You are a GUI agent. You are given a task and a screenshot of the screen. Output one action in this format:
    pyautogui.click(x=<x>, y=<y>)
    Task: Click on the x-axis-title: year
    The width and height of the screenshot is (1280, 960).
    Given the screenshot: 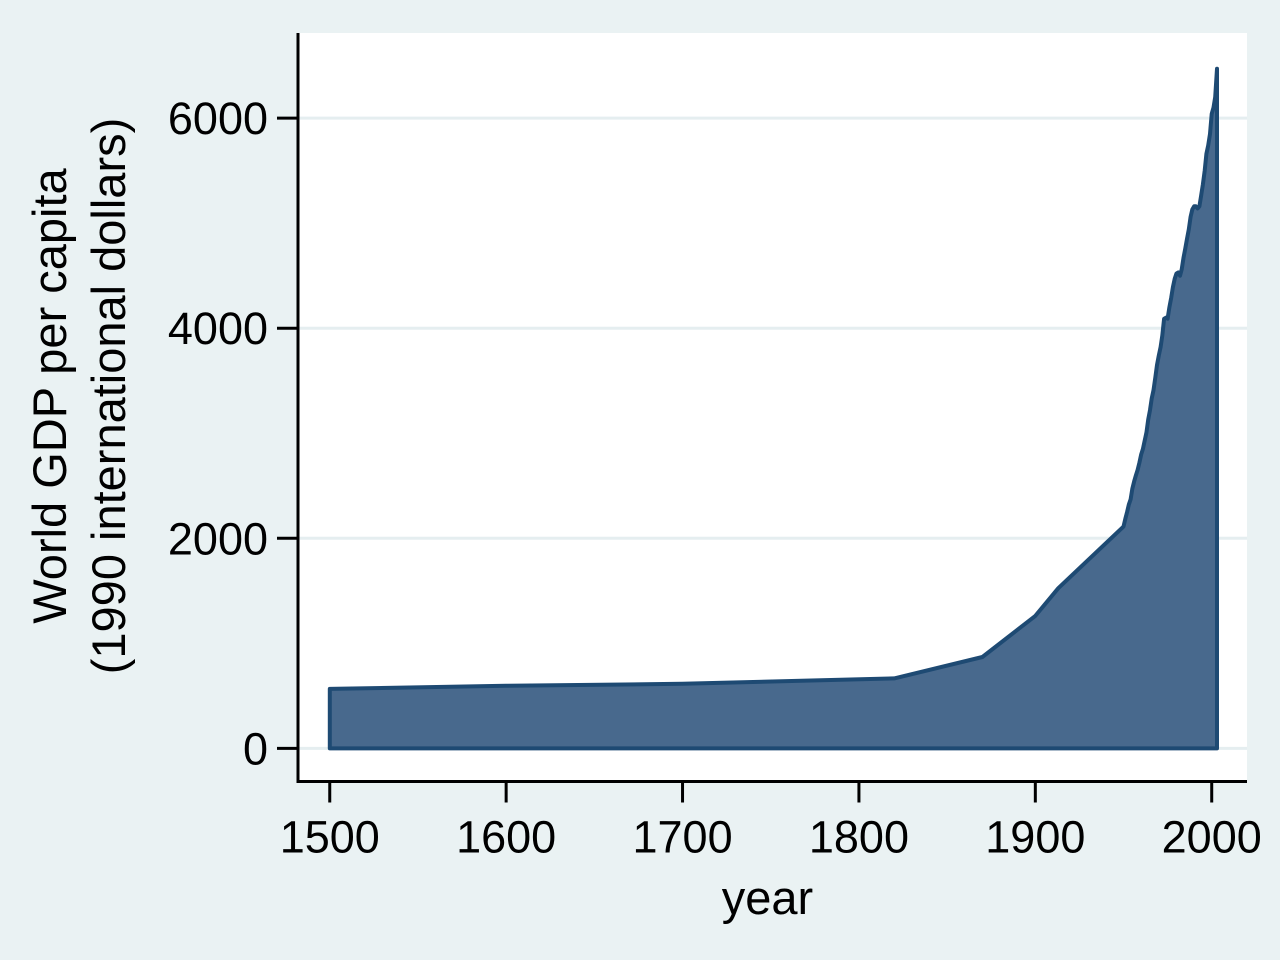 What is the action you would take?
    pyautogui.click(x=767, y=897)
    